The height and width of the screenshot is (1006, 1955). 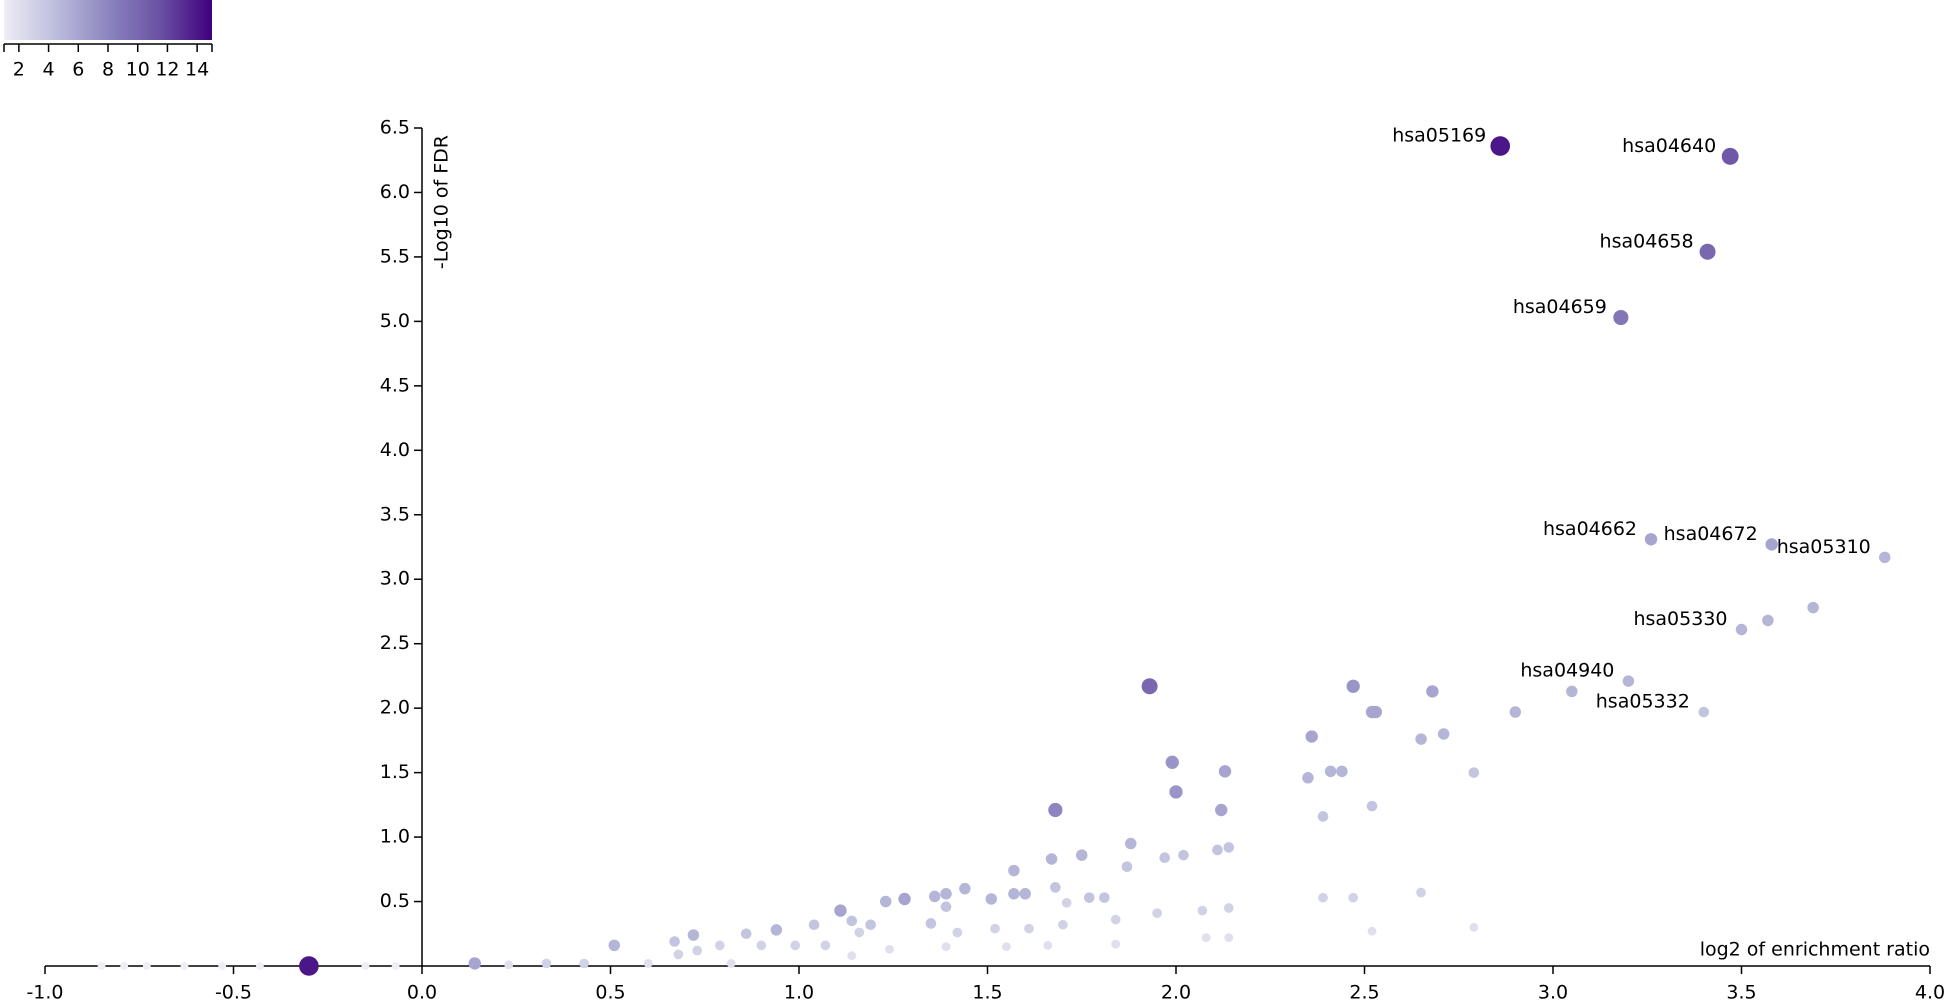 What do you see at coordinates (395, 514) in the screenshot?
I see `y-tick-label: 3.5` at bounding box center [395, 514].